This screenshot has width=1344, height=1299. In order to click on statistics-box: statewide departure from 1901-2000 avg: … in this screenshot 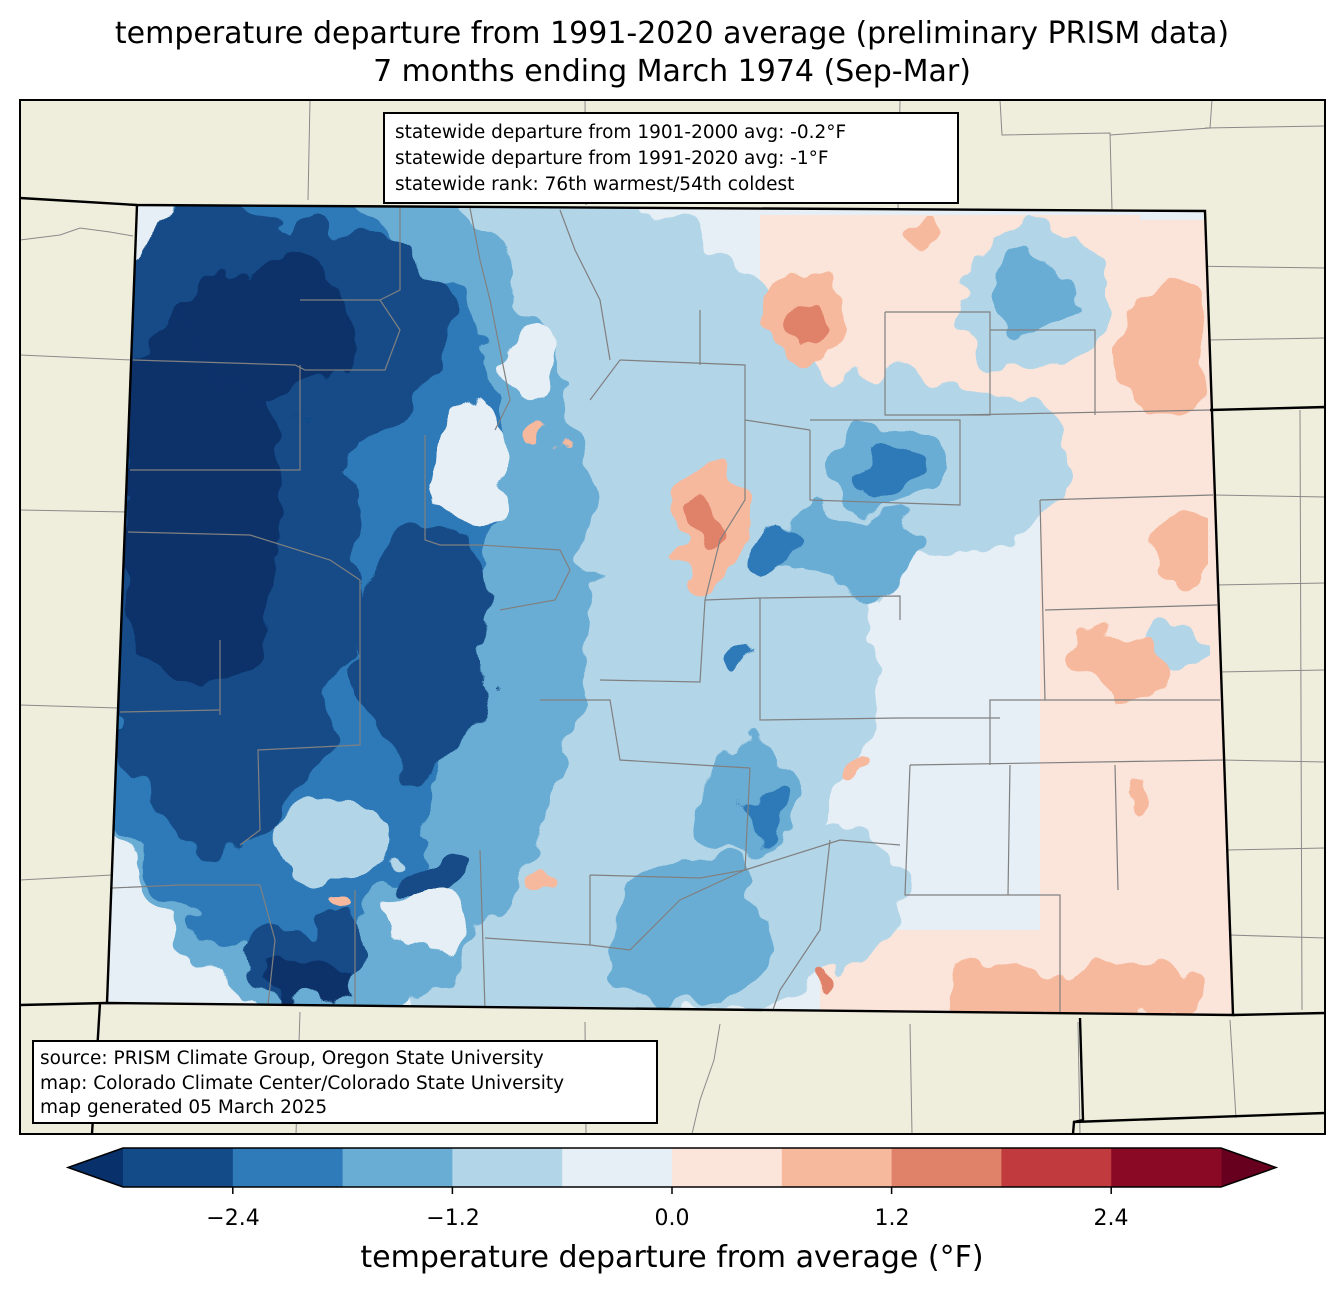, I will do `click(671, 158)`.